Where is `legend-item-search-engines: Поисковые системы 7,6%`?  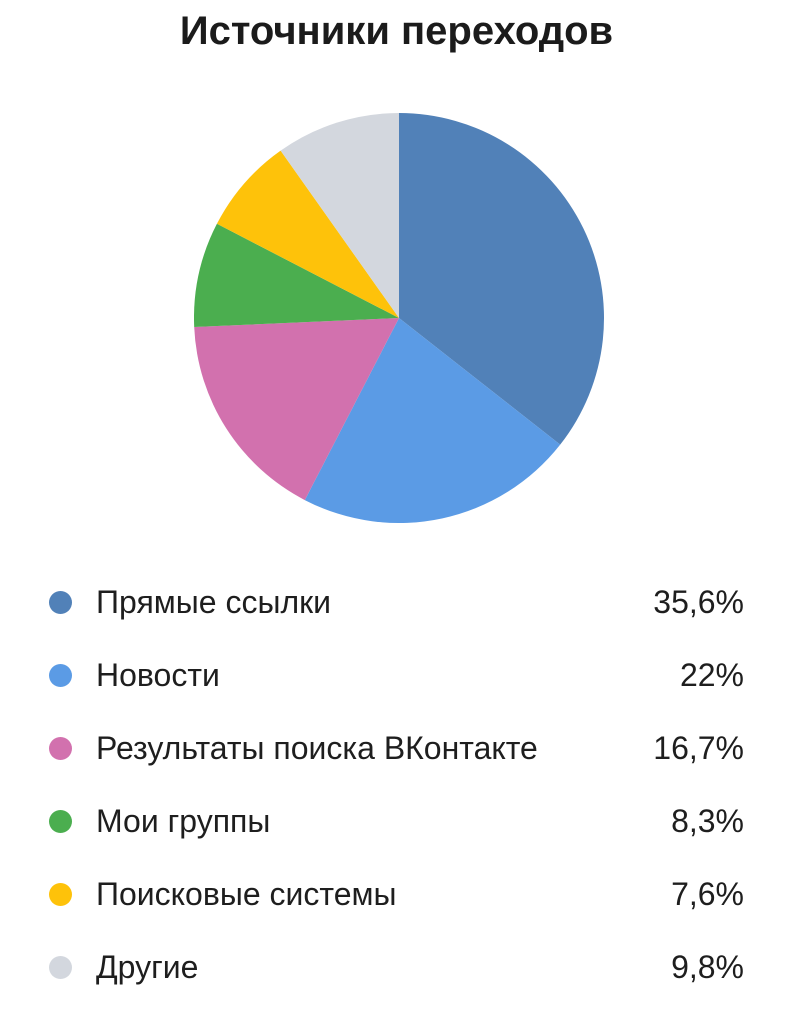 legend-item-search-engines: Поисковые системы 7,6% is located at coordinates (396, 894).